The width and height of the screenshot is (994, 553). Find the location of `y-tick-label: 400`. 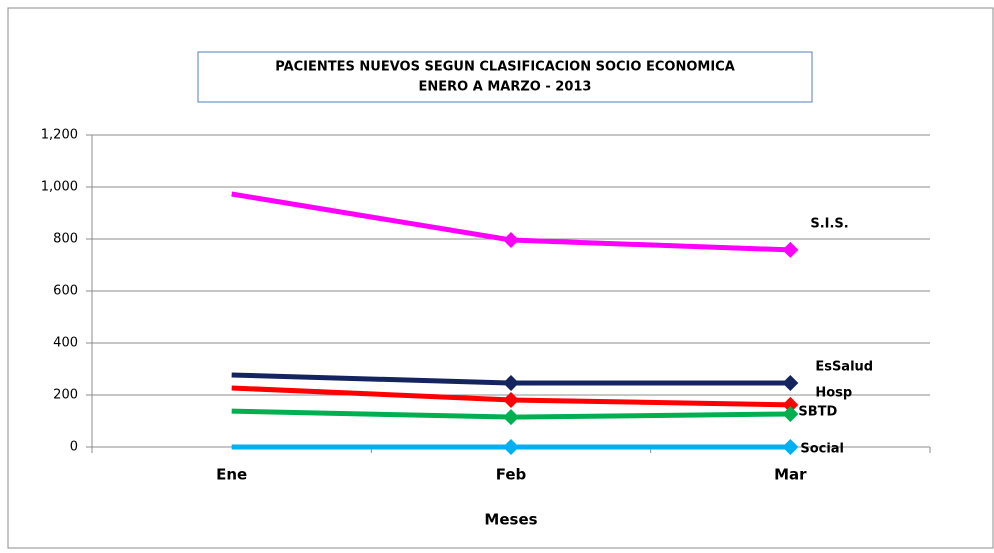

y-tick-label: 400 is located at coordinates (65, 343).